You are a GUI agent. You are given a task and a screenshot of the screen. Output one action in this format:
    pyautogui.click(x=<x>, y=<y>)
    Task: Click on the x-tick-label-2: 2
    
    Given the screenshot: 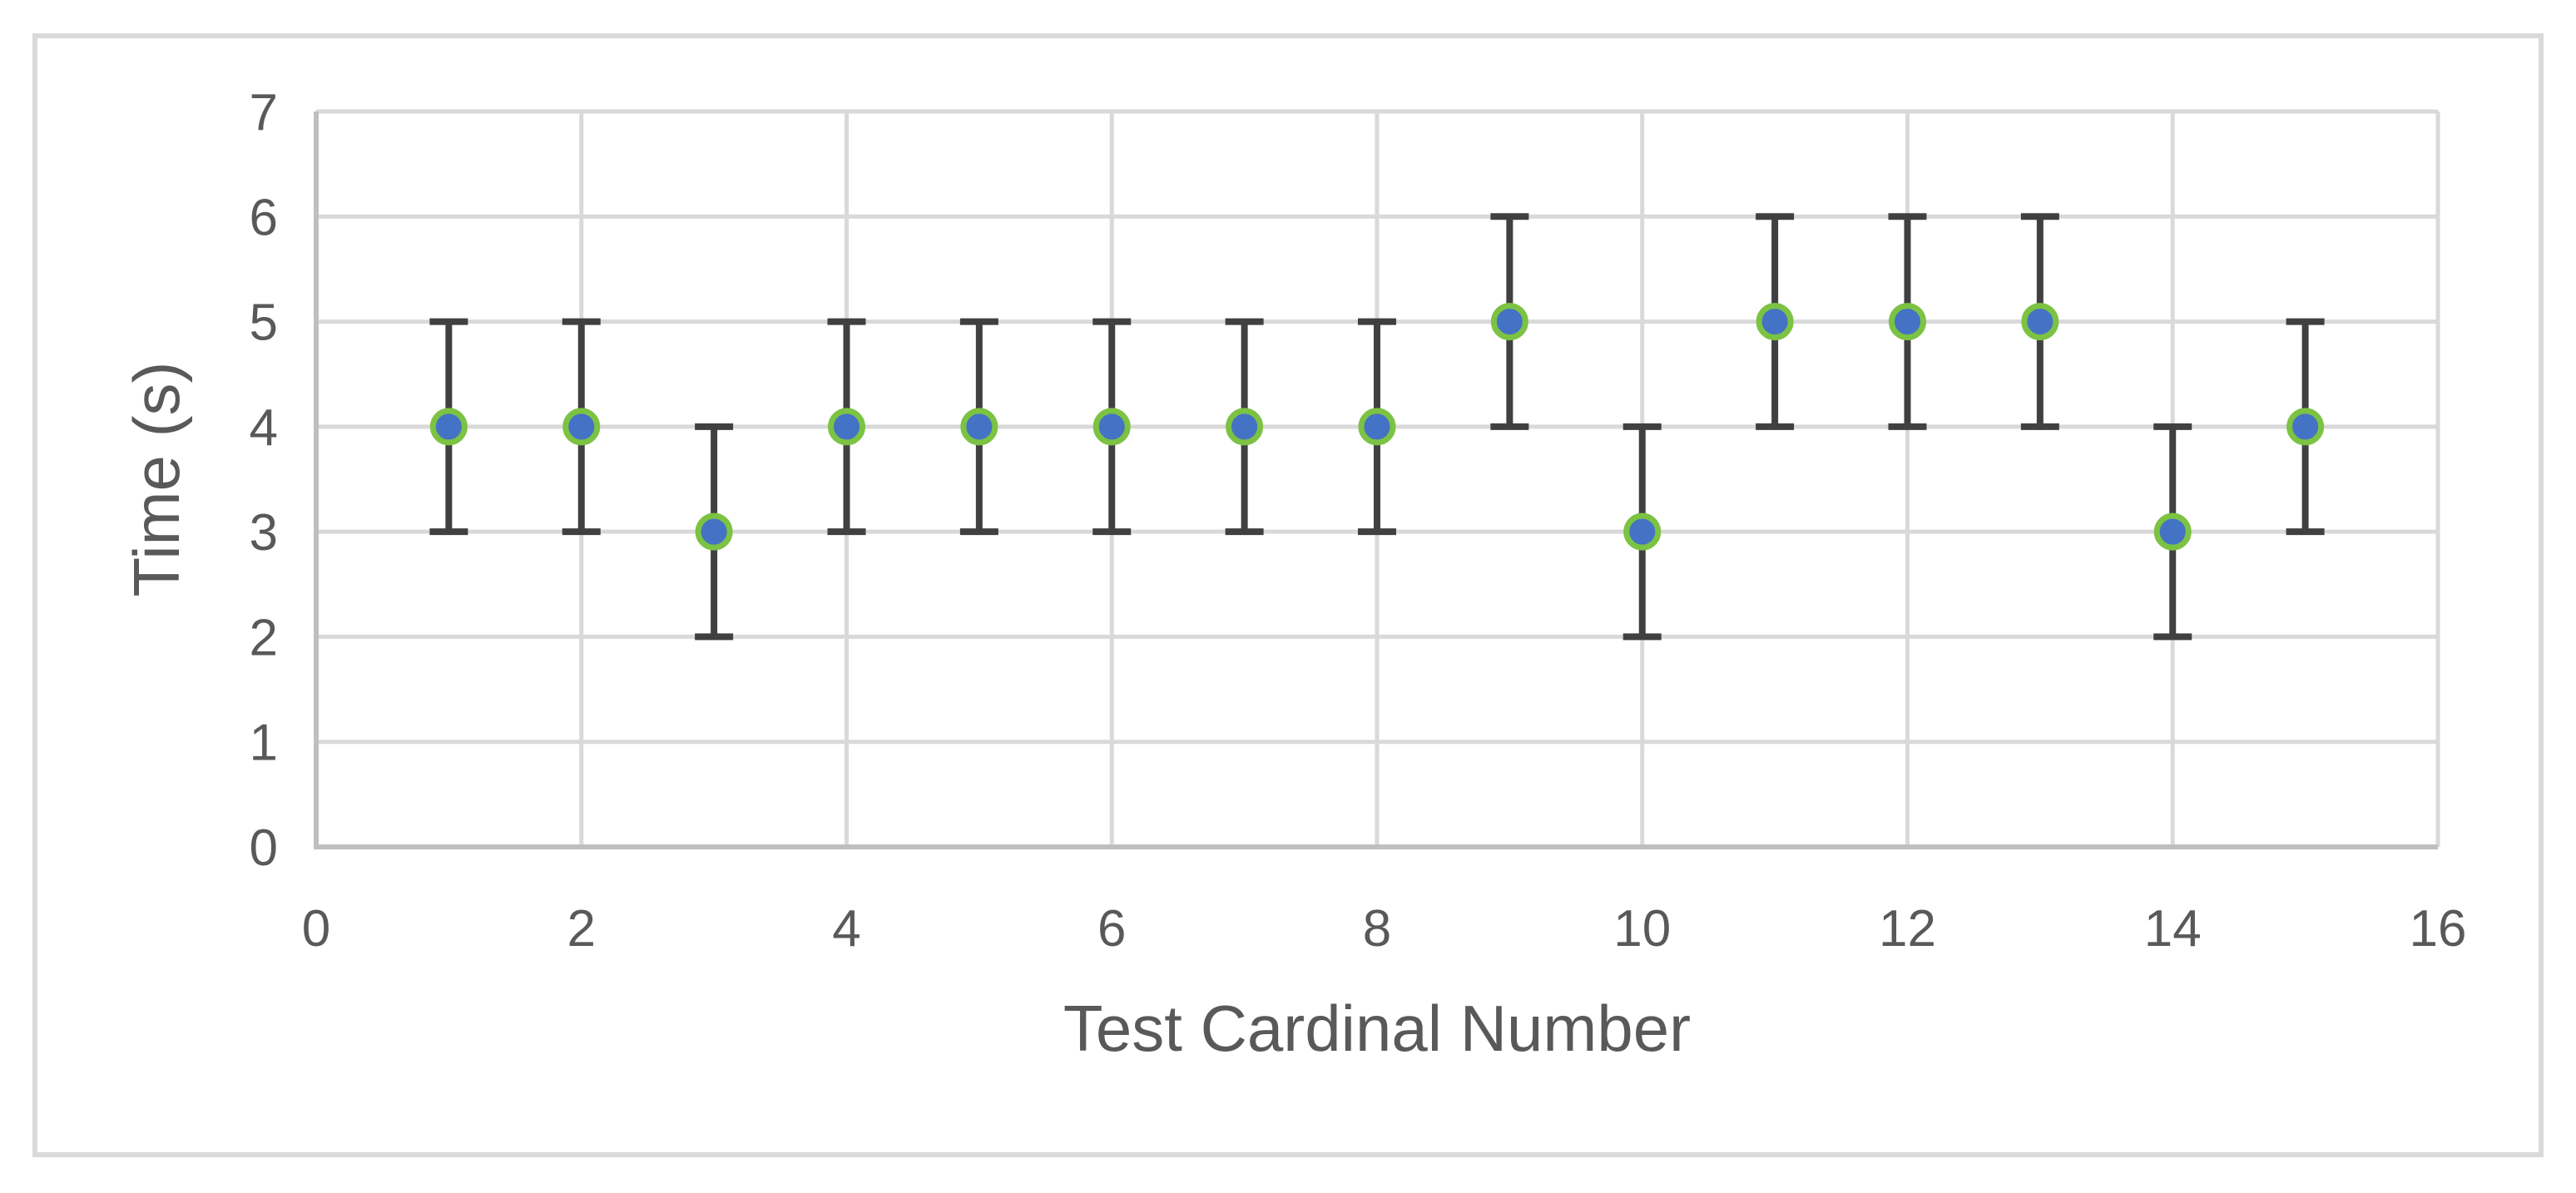 What is the action you would take?
    pyautogui.click(x=581, y=929)
    